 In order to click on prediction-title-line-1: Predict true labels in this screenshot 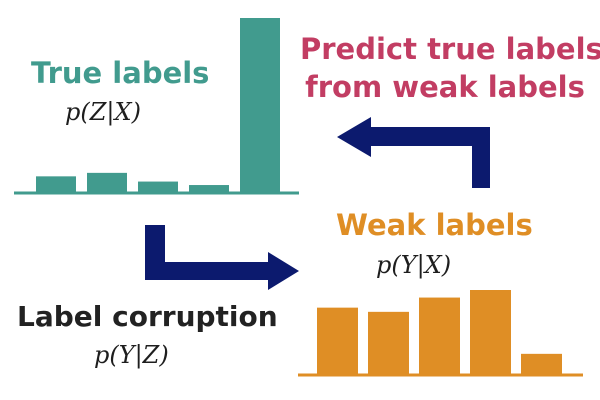, I will do `click(450, 49)`.